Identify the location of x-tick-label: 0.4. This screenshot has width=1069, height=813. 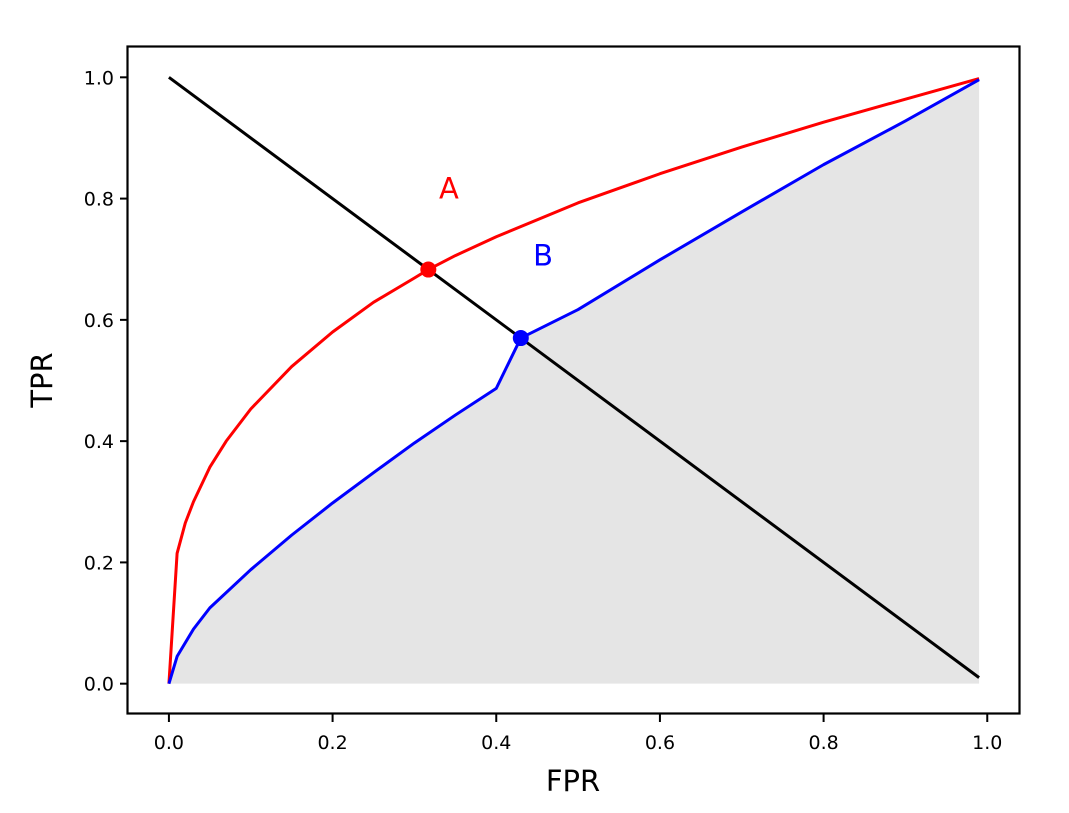
(496, 743).